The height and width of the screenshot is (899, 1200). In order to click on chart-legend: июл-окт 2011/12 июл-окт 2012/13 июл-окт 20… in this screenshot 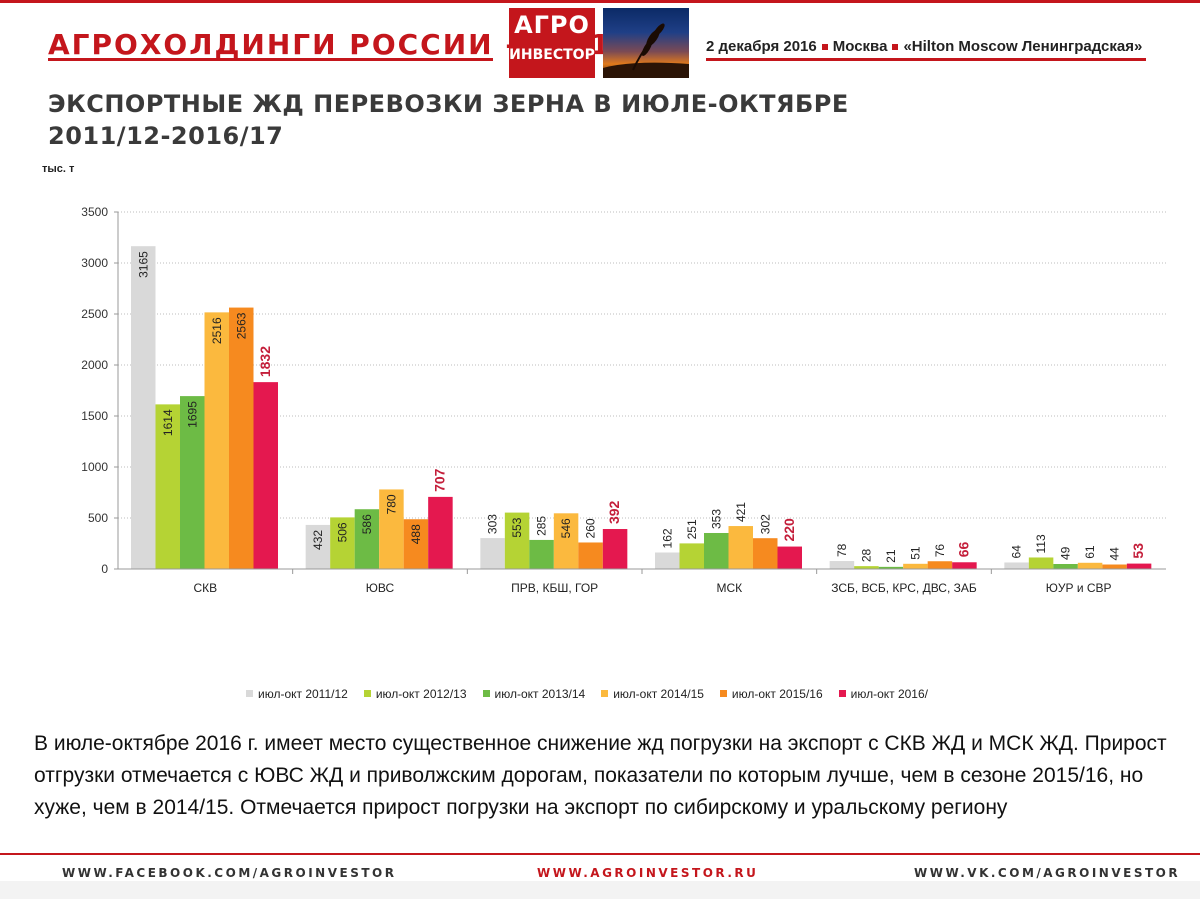, I will do `click(595, 694)`.